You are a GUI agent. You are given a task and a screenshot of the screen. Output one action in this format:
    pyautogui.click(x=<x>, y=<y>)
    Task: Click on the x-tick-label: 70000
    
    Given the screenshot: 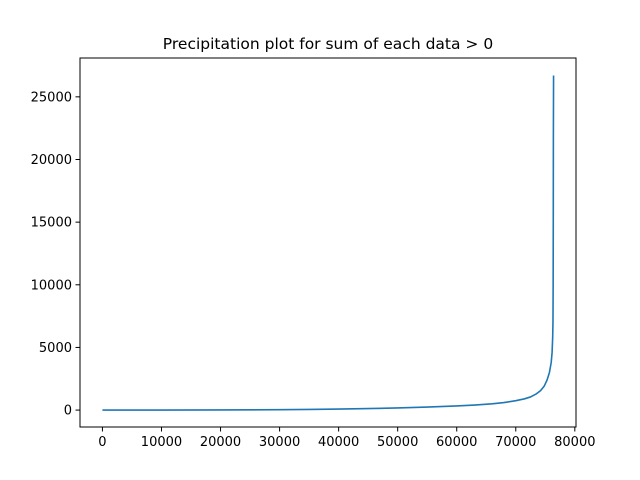 What is the action you would take?
    pyautogui.click(x=515, y=442)
    